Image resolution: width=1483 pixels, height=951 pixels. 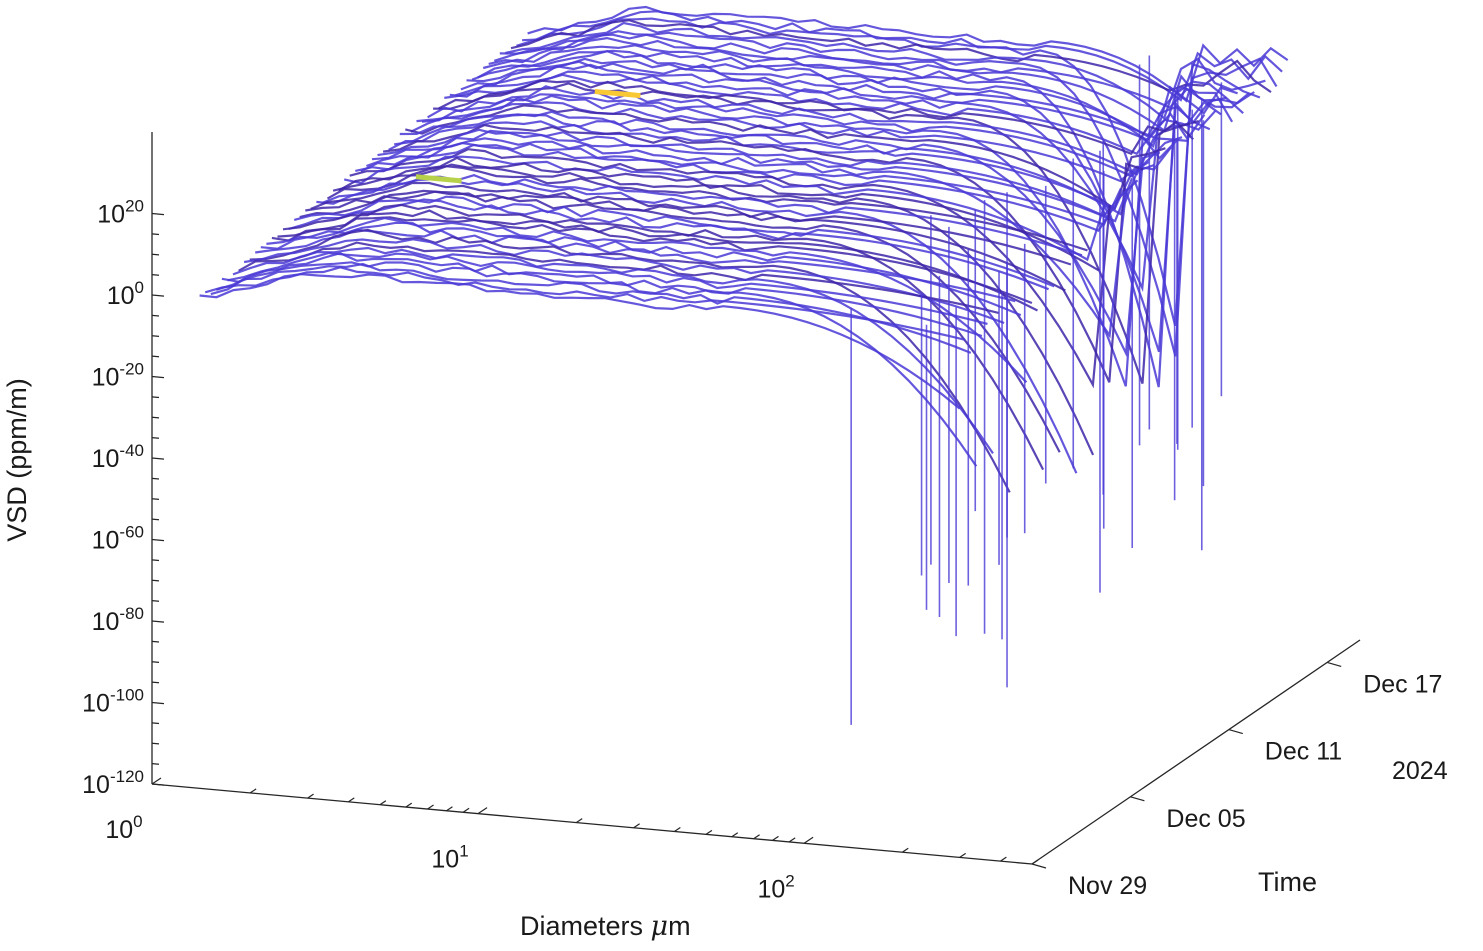 What do you see at coordinates (125, 294) in the screenshot?
I see `z-tick-label: 100` at bounding box center [125, 294].